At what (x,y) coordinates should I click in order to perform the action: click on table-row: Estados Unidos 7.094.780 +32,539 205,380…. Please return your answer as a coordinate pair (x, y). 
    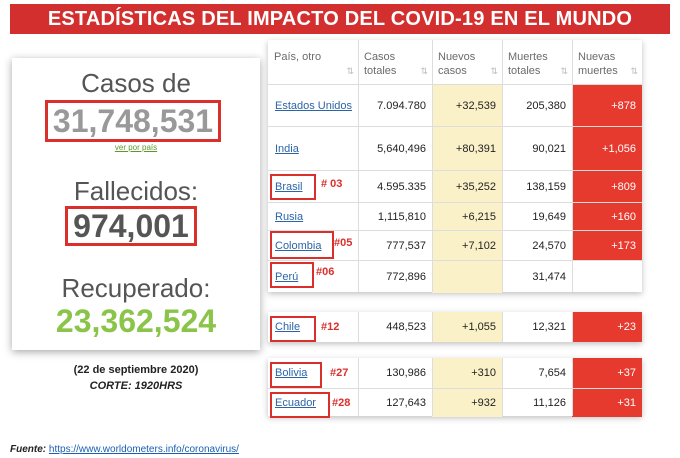
    Looking at the image, I should click on (455, 105).